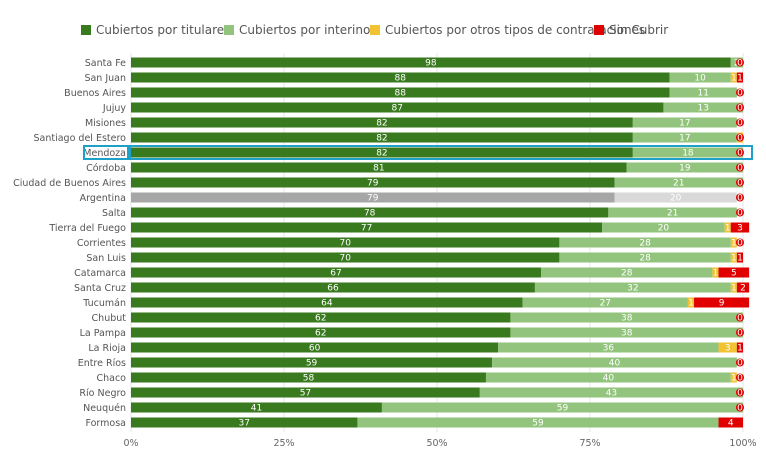  Describe the element at coordinates (437, 213) in the screenshot. I see `bar-row: 78 21 0` at that location.